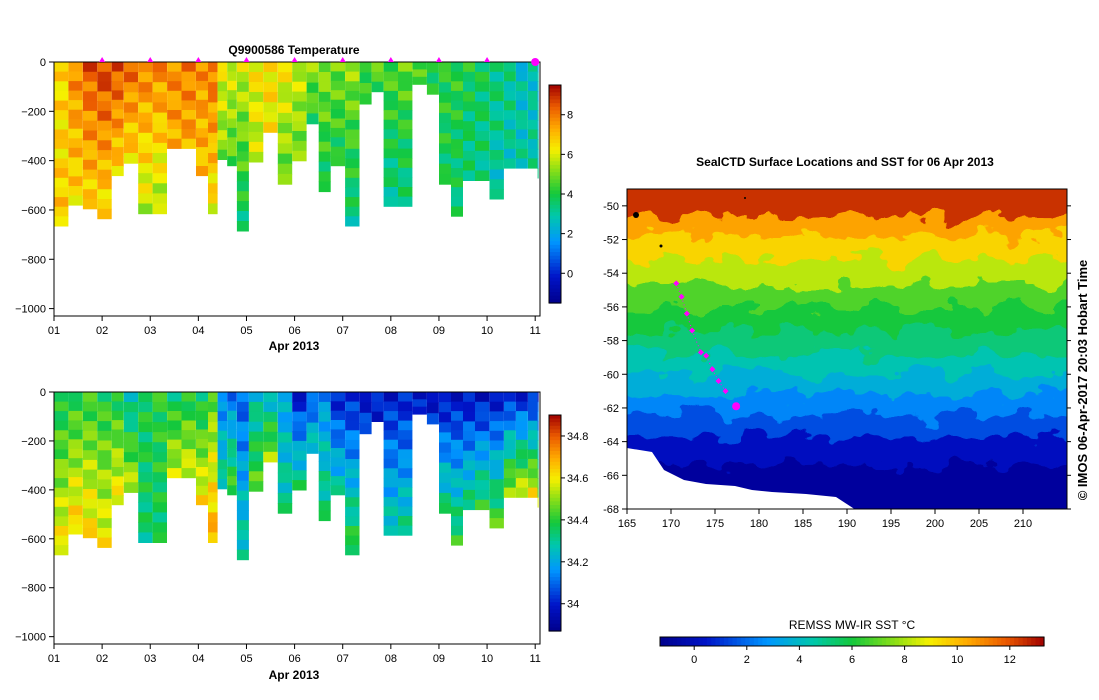 This screenshot has height=700, width=1099. Describe the element at coordinates (577, 437) in the screenshot. I see `colorbar-tick-label: 34.8` at that location.